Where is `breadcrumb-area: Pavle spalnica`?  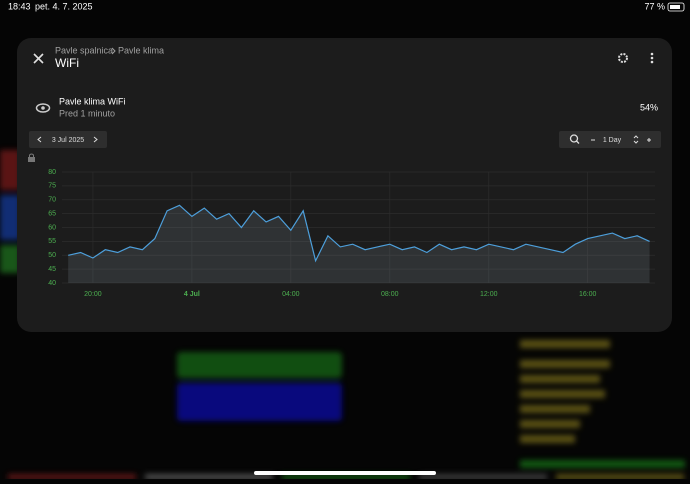
breadcrumb-area: Pavle spalnica is located at coordinates (84, 50).